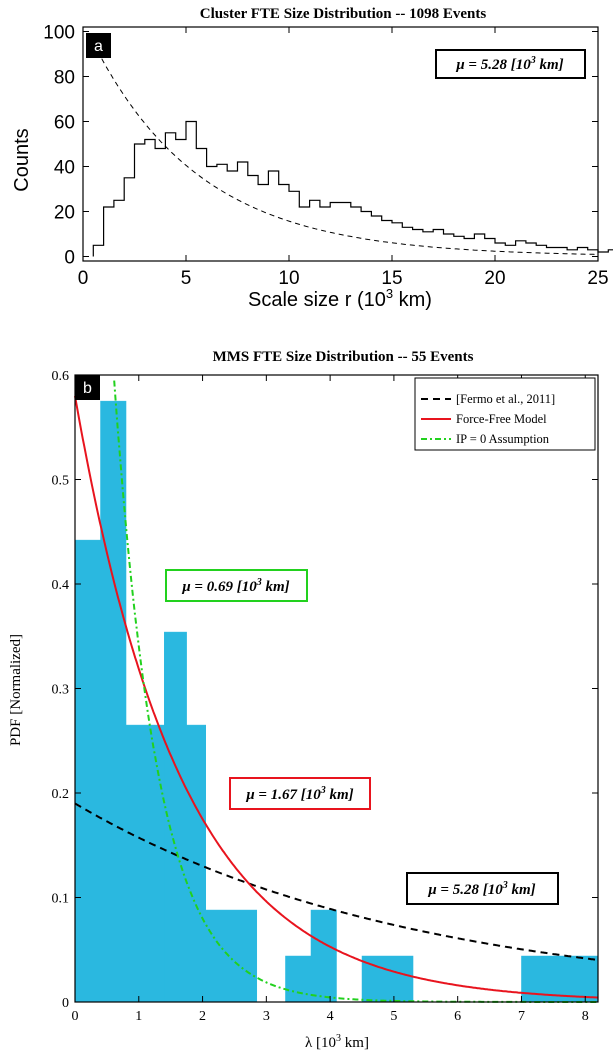 The image size is (613, 1059). What do you see at coordinates (65, 1003) in the screenshot?
I see `panel-b-y-tick-label: 0` at bounding box center [65, 1003].